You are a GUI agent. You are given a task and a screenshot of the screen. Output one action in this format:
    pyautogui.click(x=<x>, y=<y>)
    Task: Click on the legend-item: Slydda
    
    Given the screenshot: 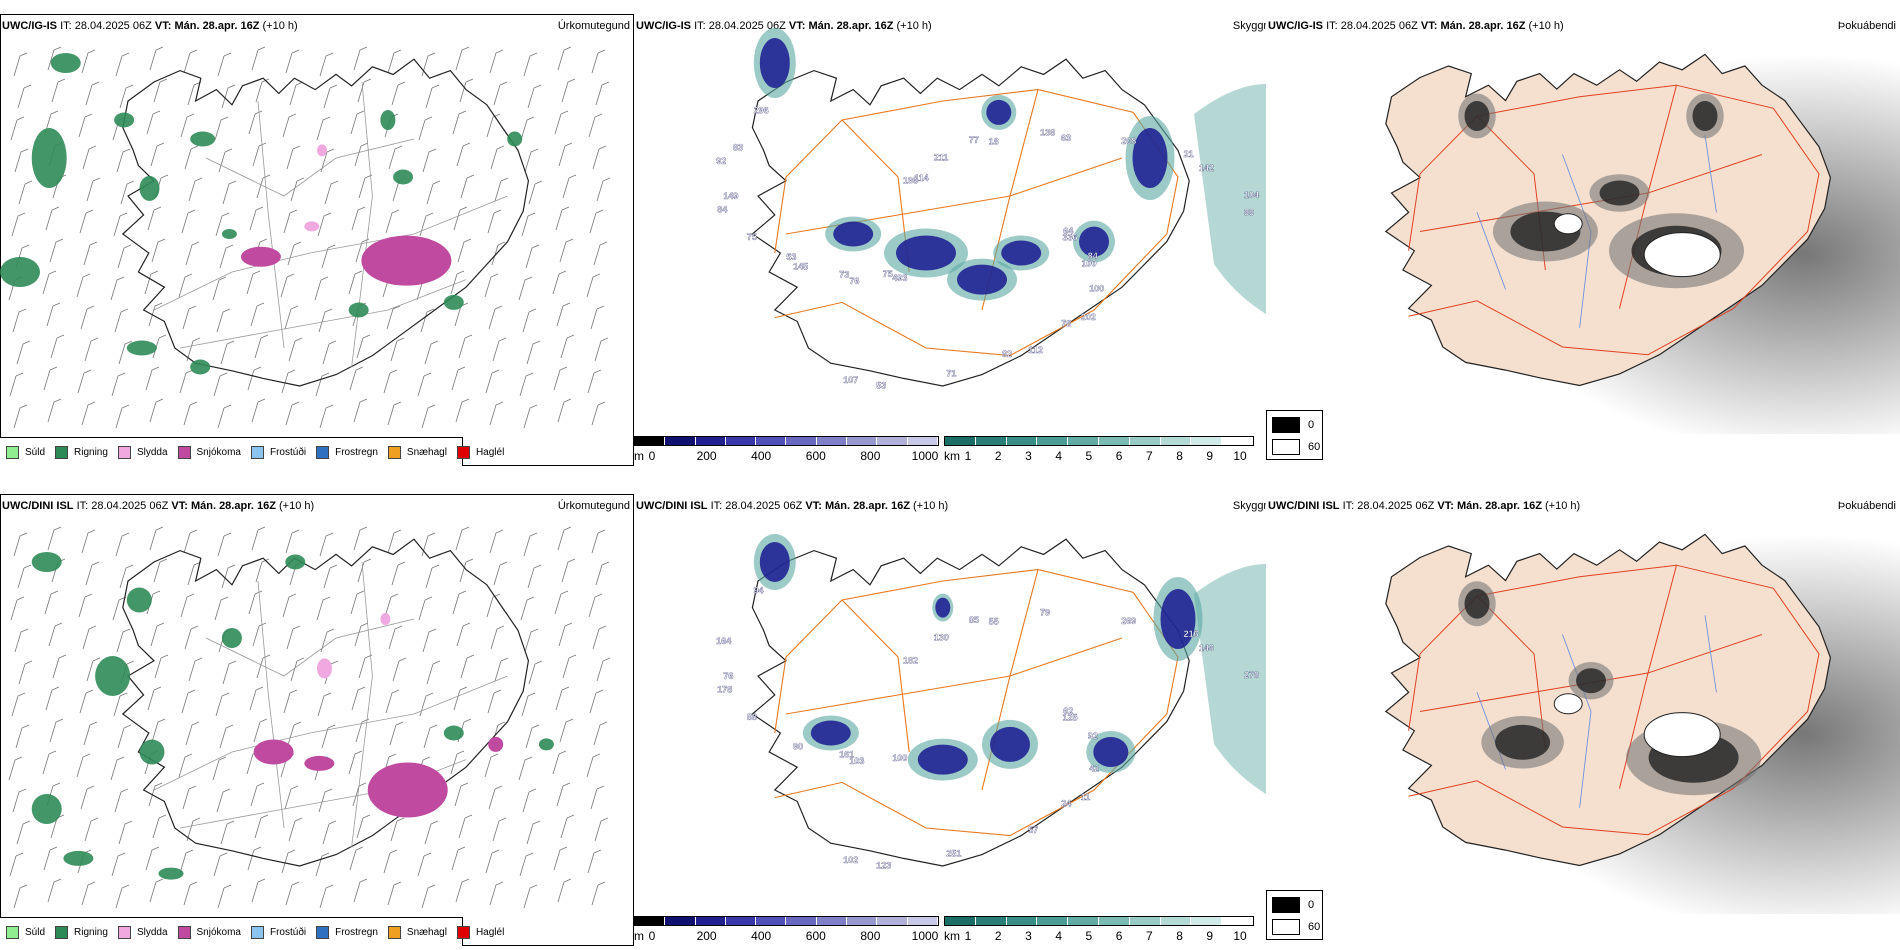 What is the action you would take?
    pyautogui.click(x=142, y=452)
    